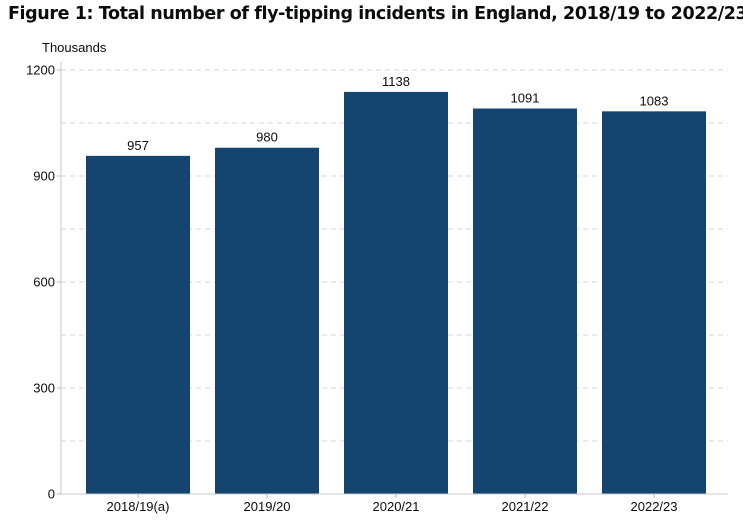  Describe the element at coordinates (138, 145) in the screenshot. I see `data-label: 957` at that location.